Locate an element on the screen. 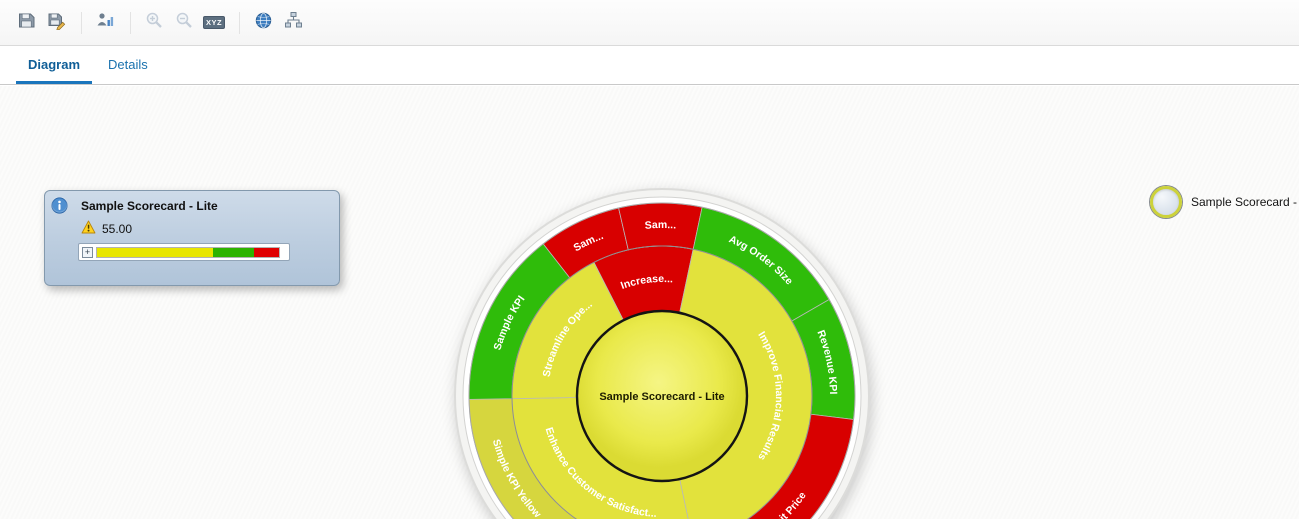  tab-diagram: Diagram is located at coordinates (54, 65).